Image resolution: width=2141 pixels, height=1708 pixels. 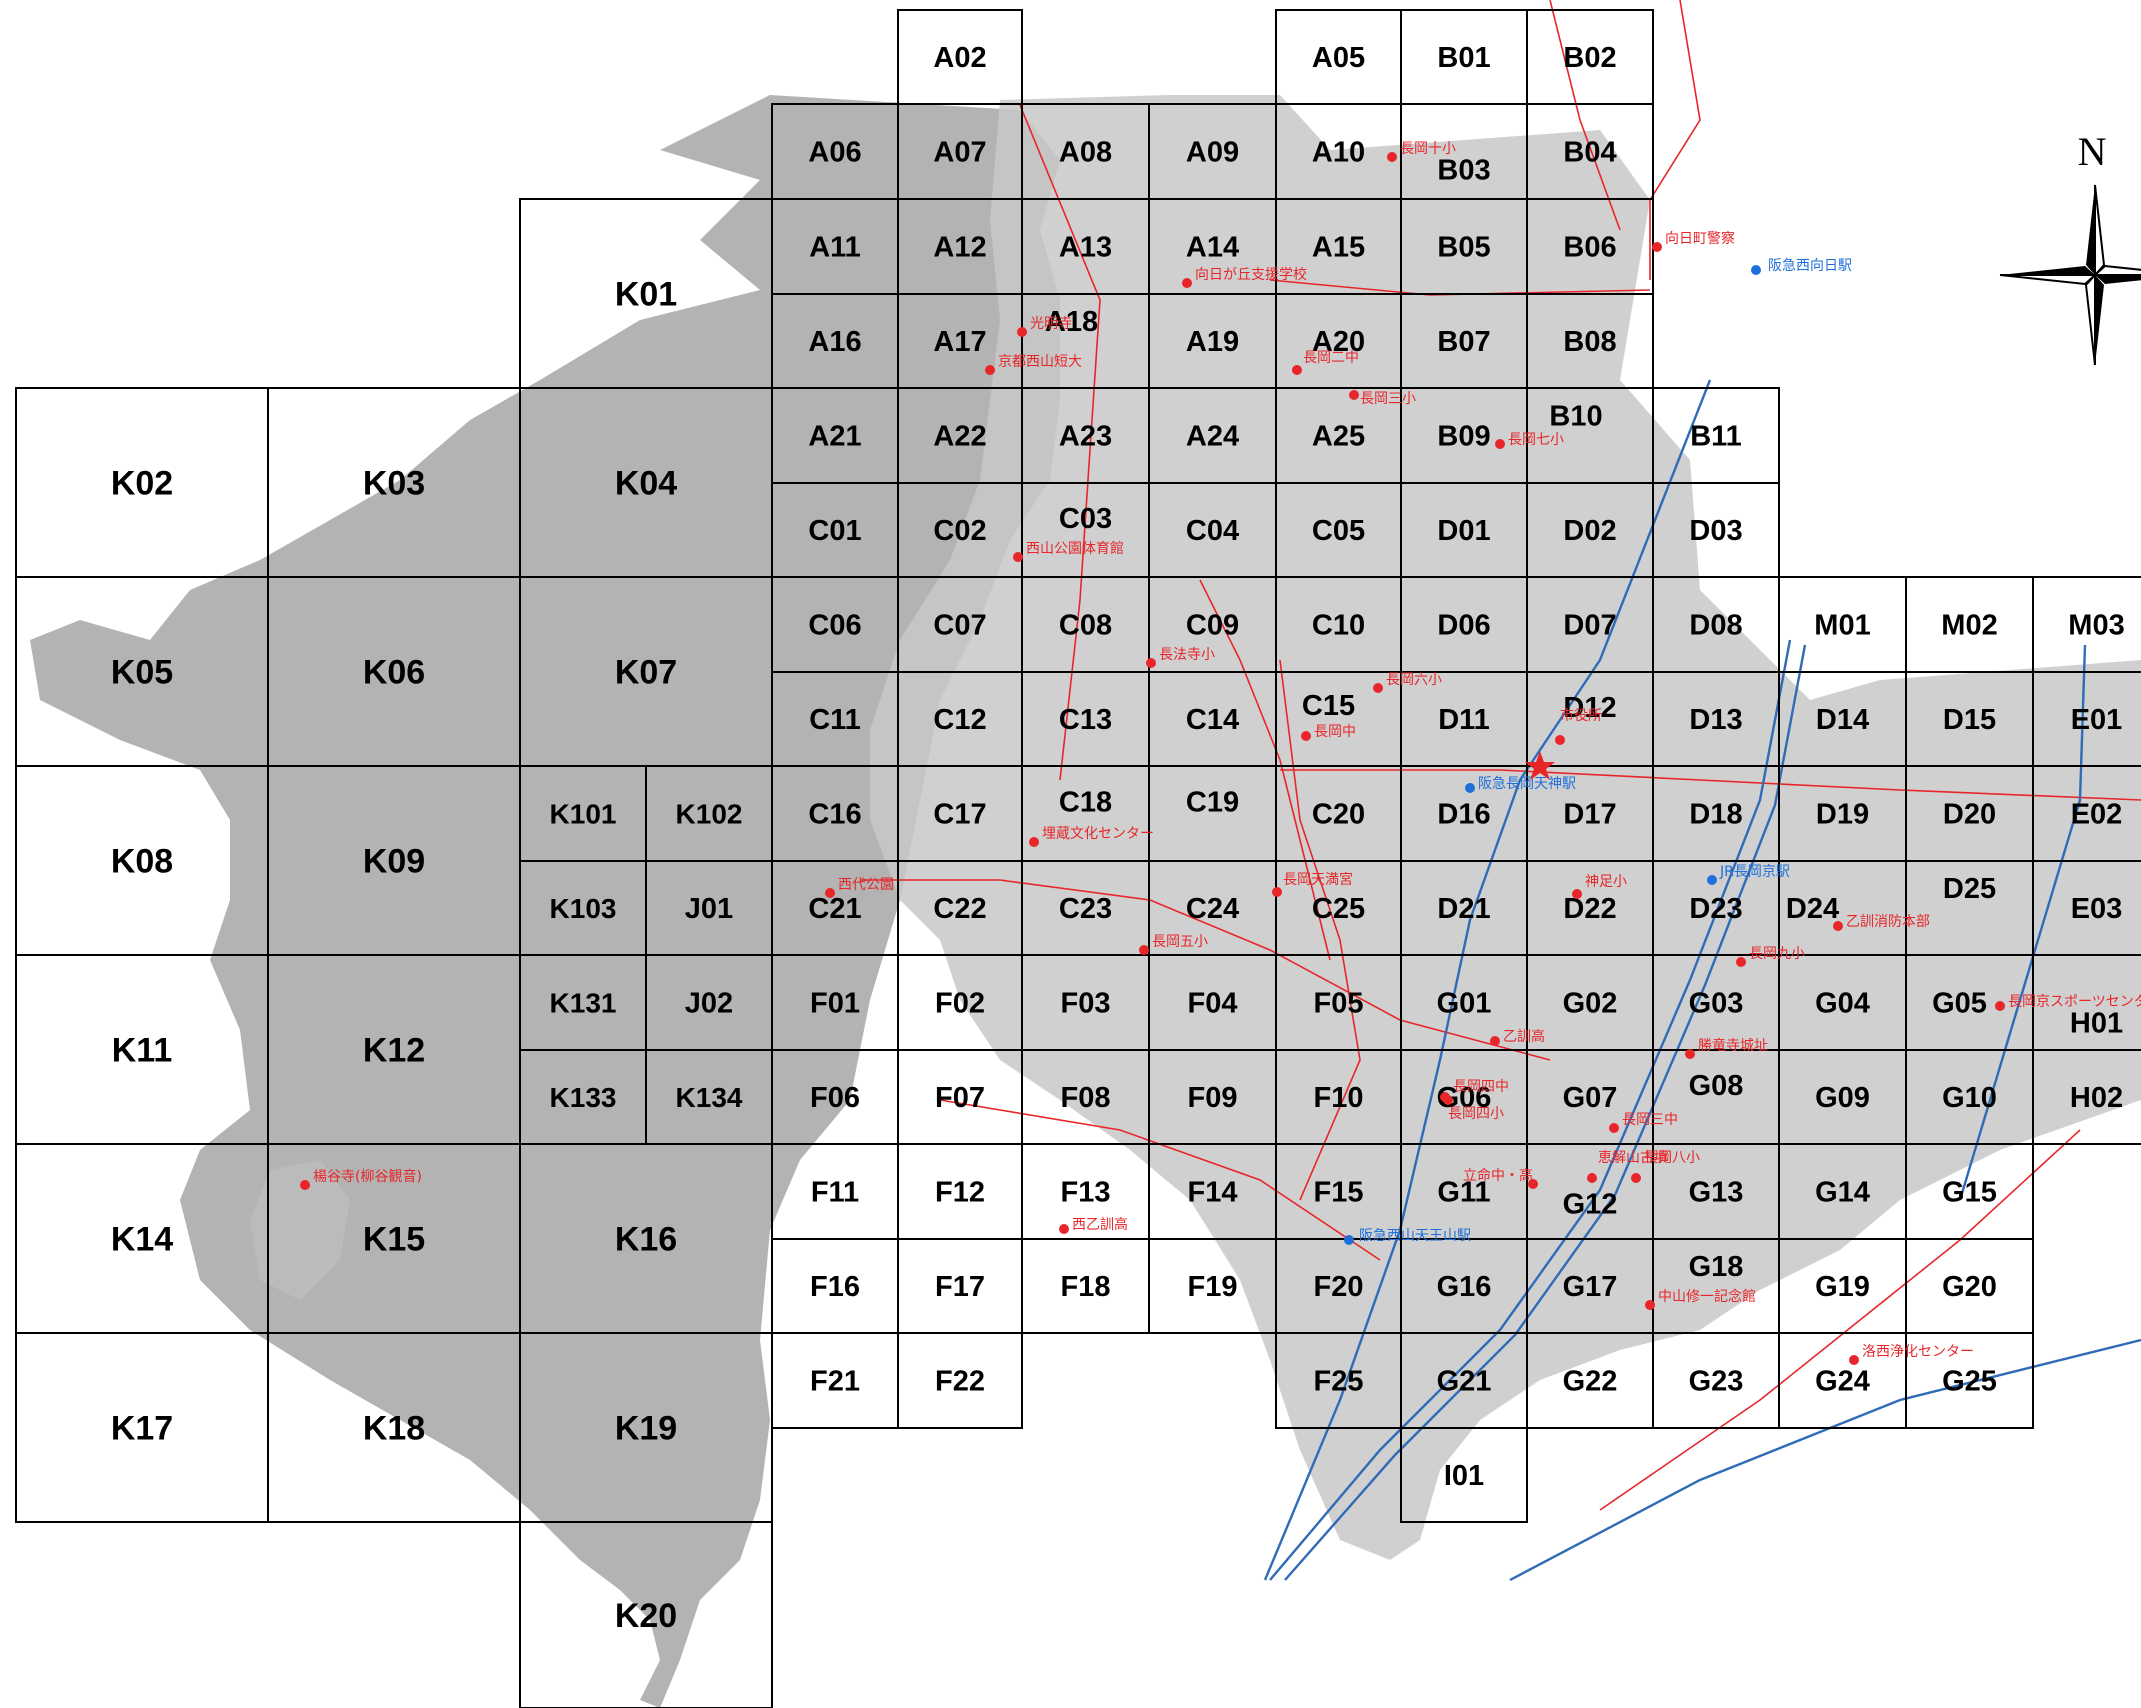 I want to click on cell-label: D12, so click(x=1589, y=708).